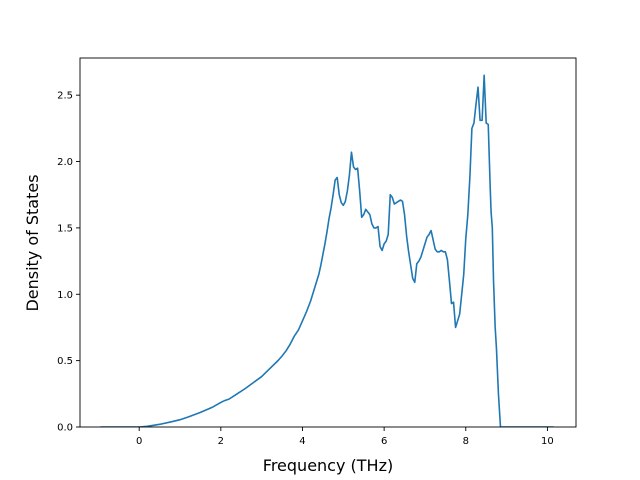  What do you see at coordinates (547, 441) in the screenshot?
I see `x-tick-label: 10` at bounding box center [547, 441].